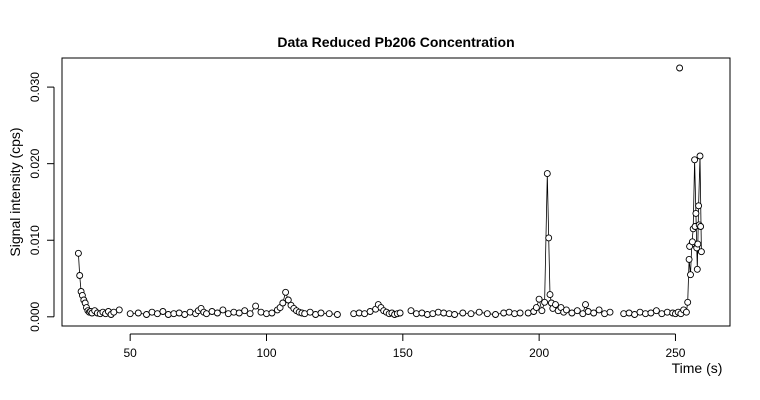 This screenshot has width=760, height=400. I want to click on x-tick-label: 150, so click(403, 353).